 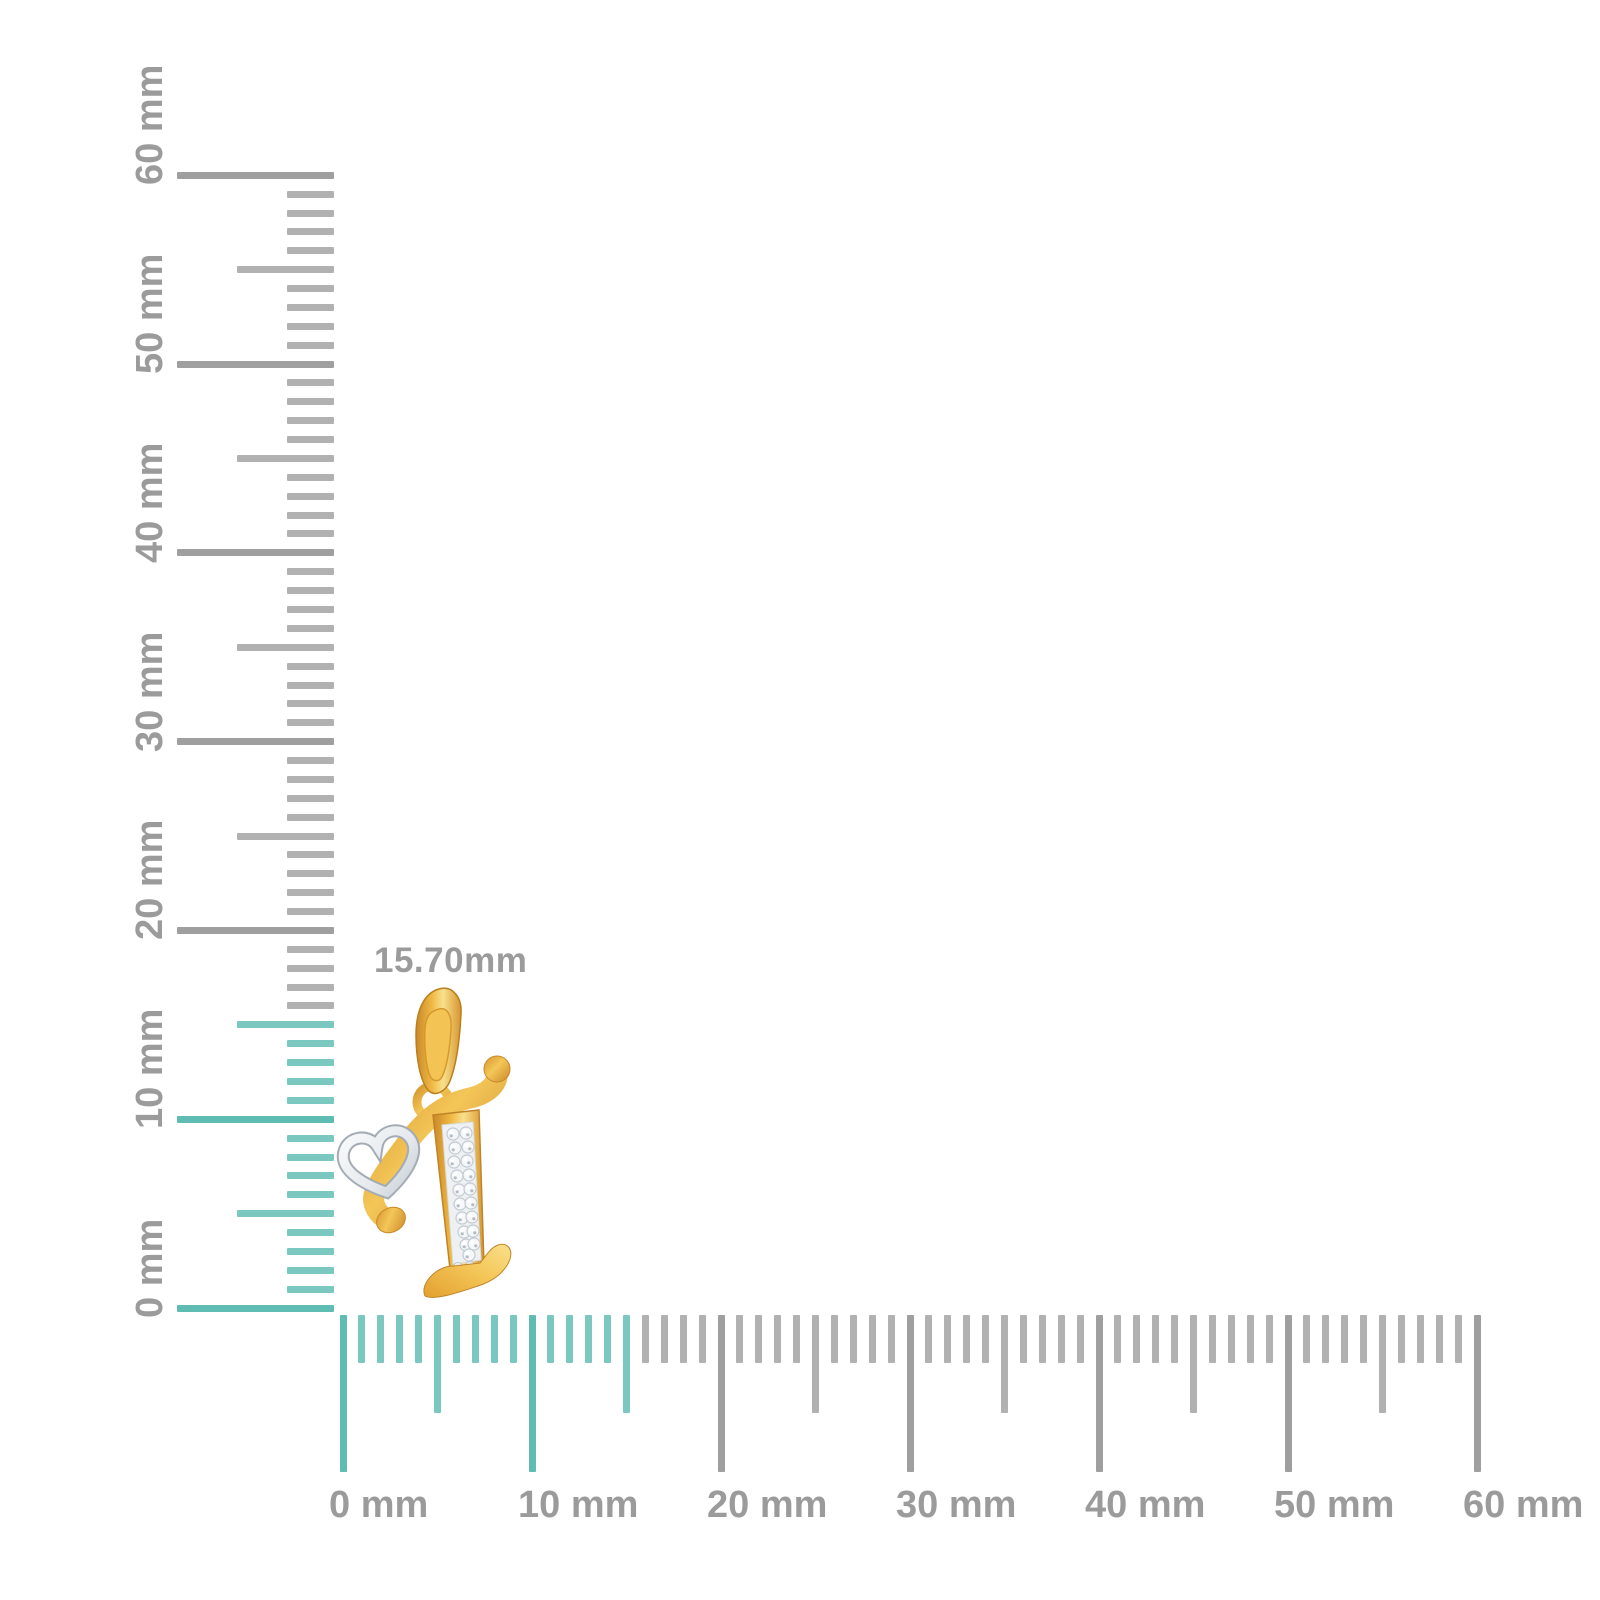 I want to click on h-ruler-tick-19mm, so click(x=702, y=1339).